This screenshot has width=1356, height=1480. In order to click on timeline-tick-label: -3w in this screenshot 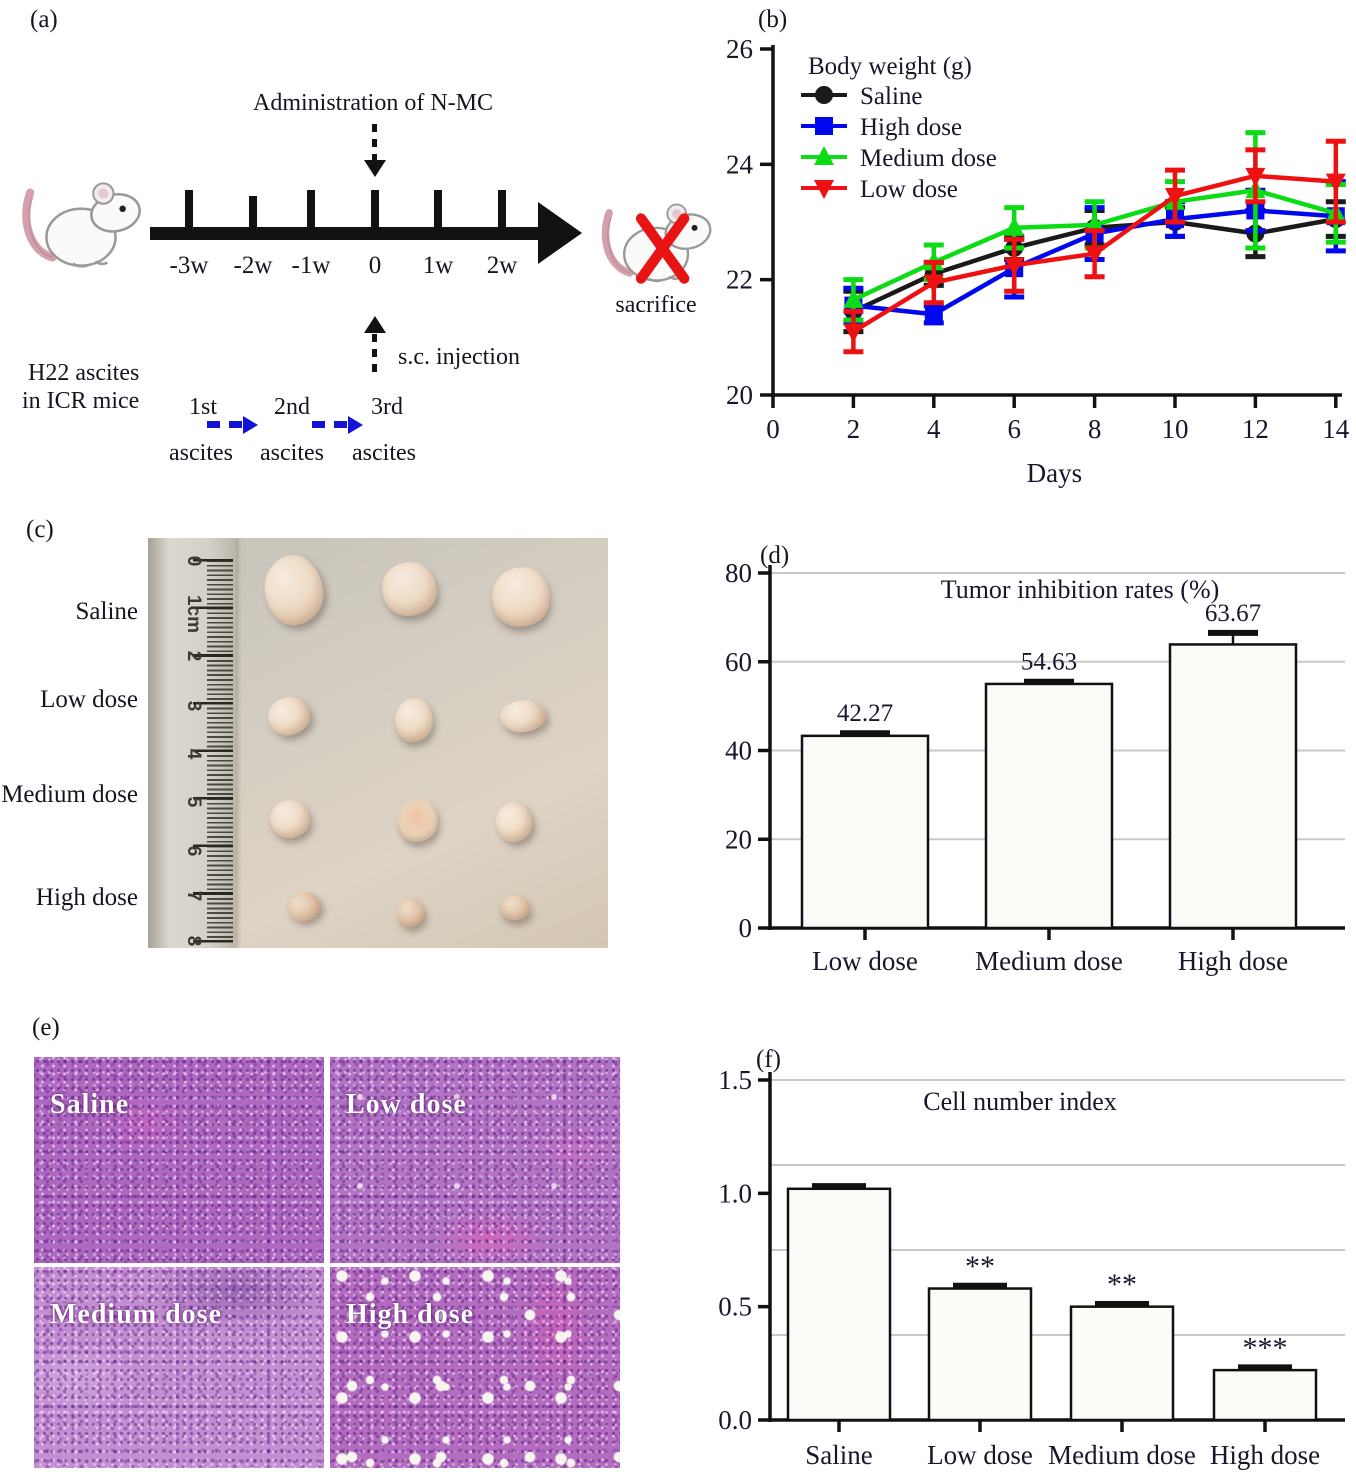, I will do `click(189, 265)`.